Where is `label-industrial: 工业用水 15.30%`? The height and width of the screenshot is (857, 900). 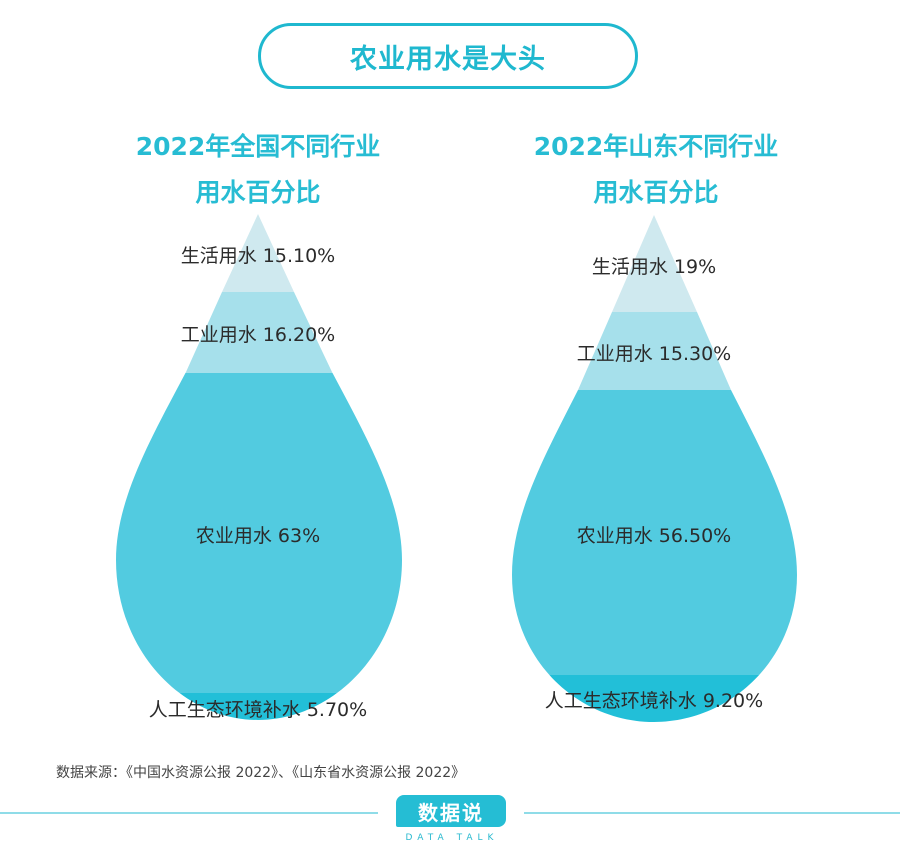
label-industrial: 工业用水 15.30% is located at coordinates (654, 354).